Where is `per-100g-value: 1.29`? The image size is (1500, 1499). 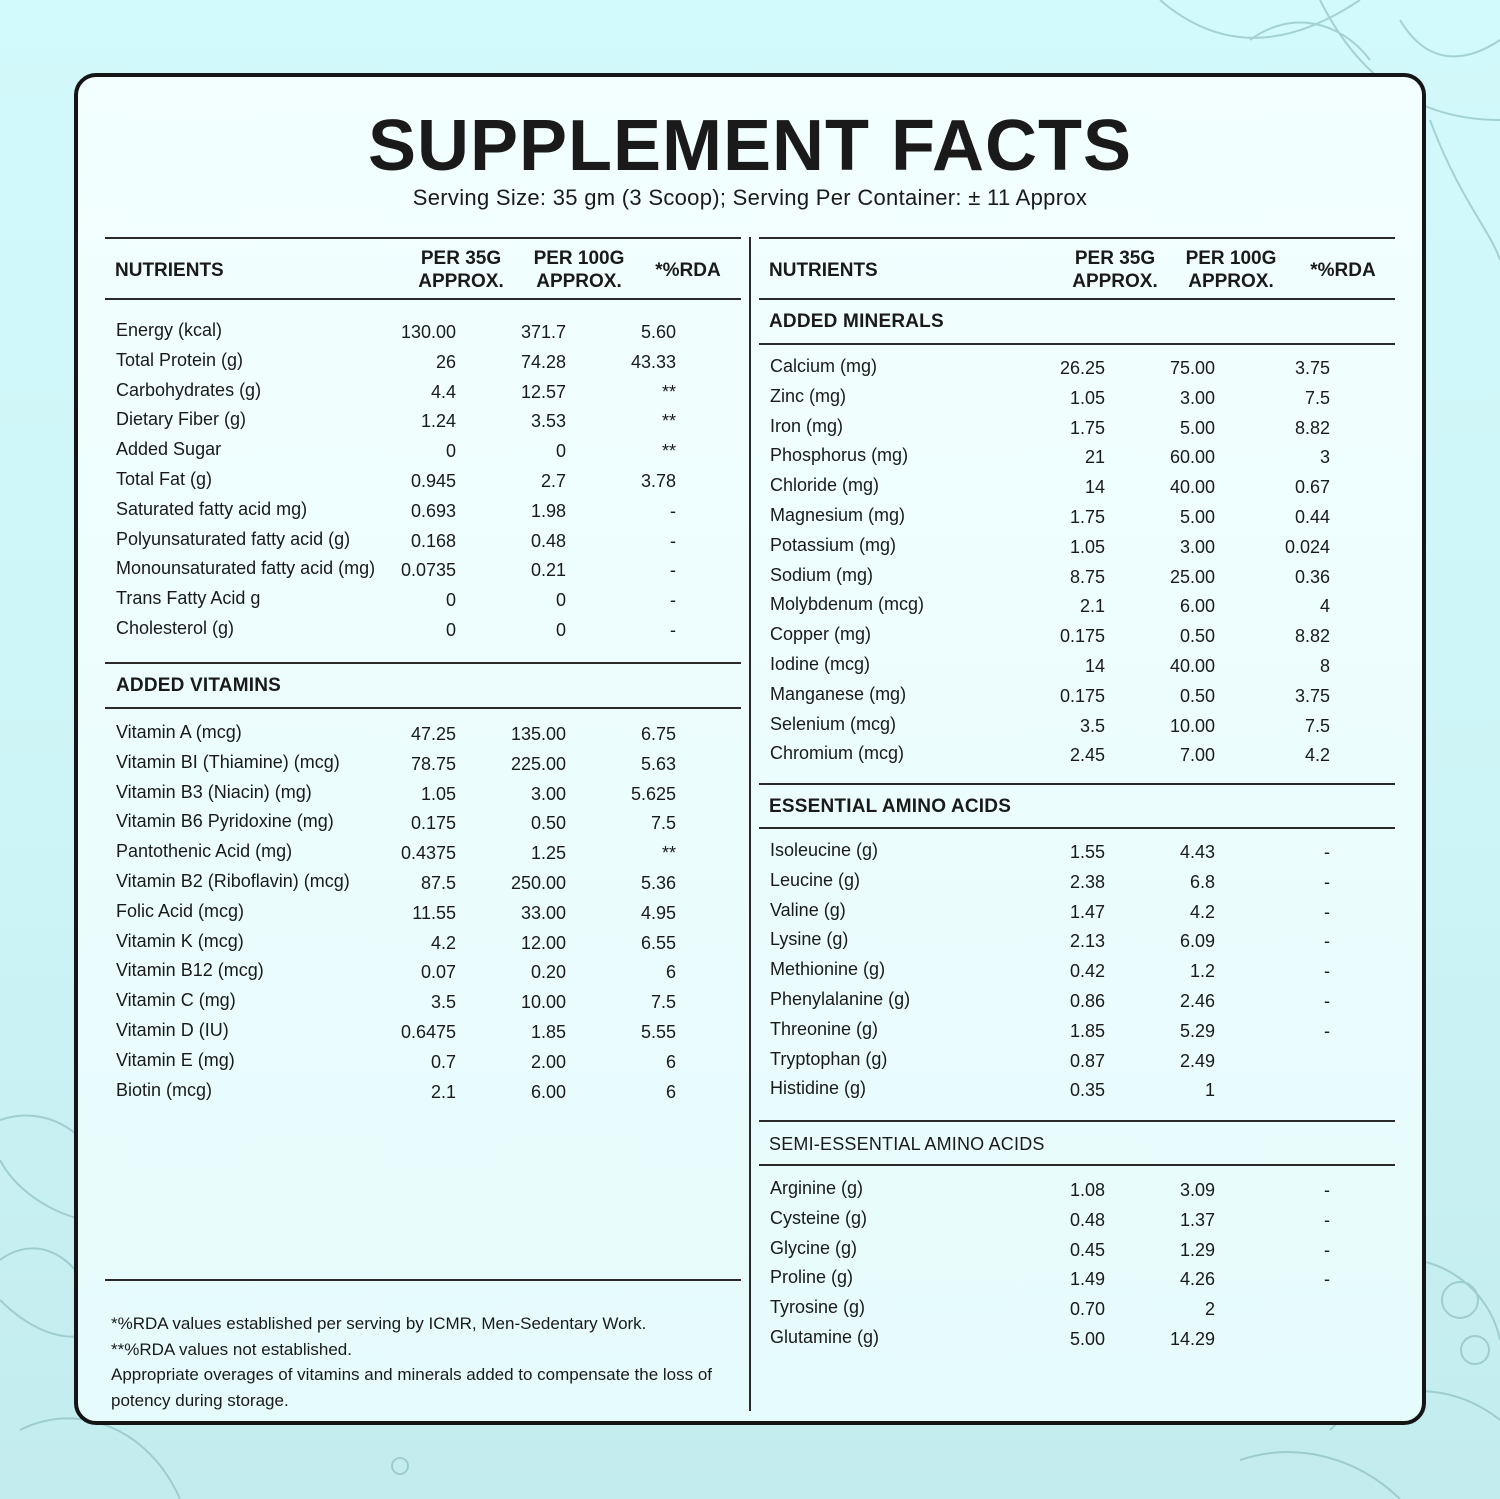 per-100g-value: 1.29 is located at coordinates (1197, 1249).